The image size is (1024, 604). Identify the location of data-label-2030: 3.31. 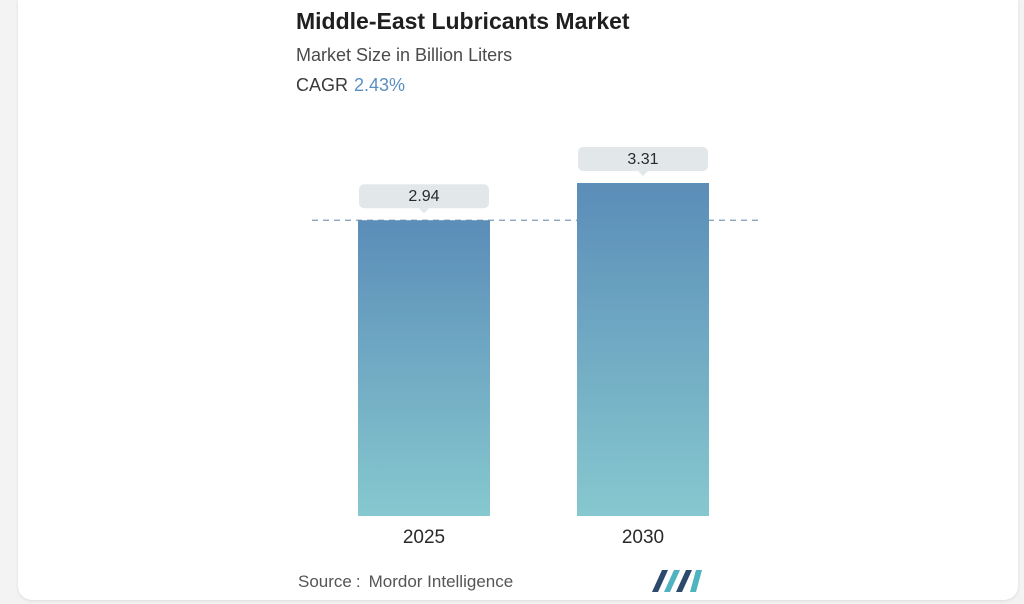
(642, 159).